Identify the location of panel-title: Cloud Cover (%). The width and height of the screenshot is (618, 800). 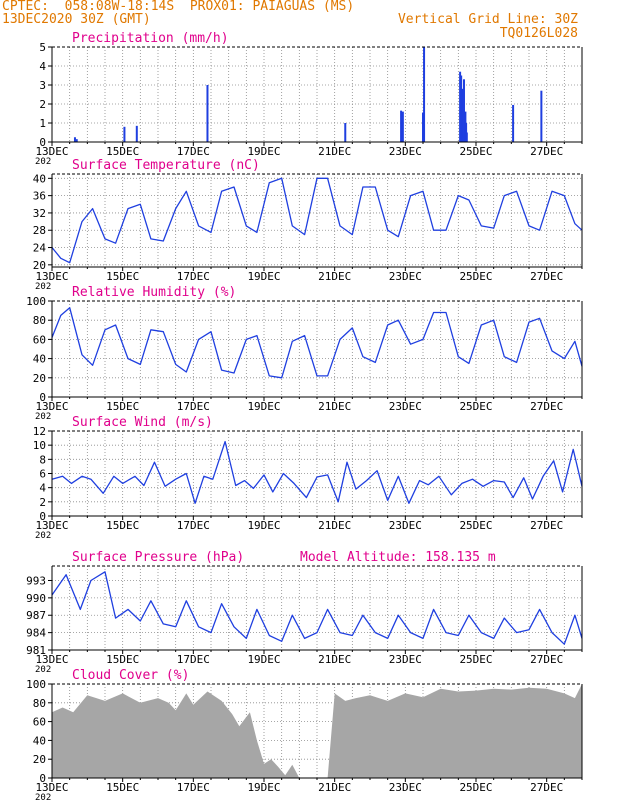
(130, 675).